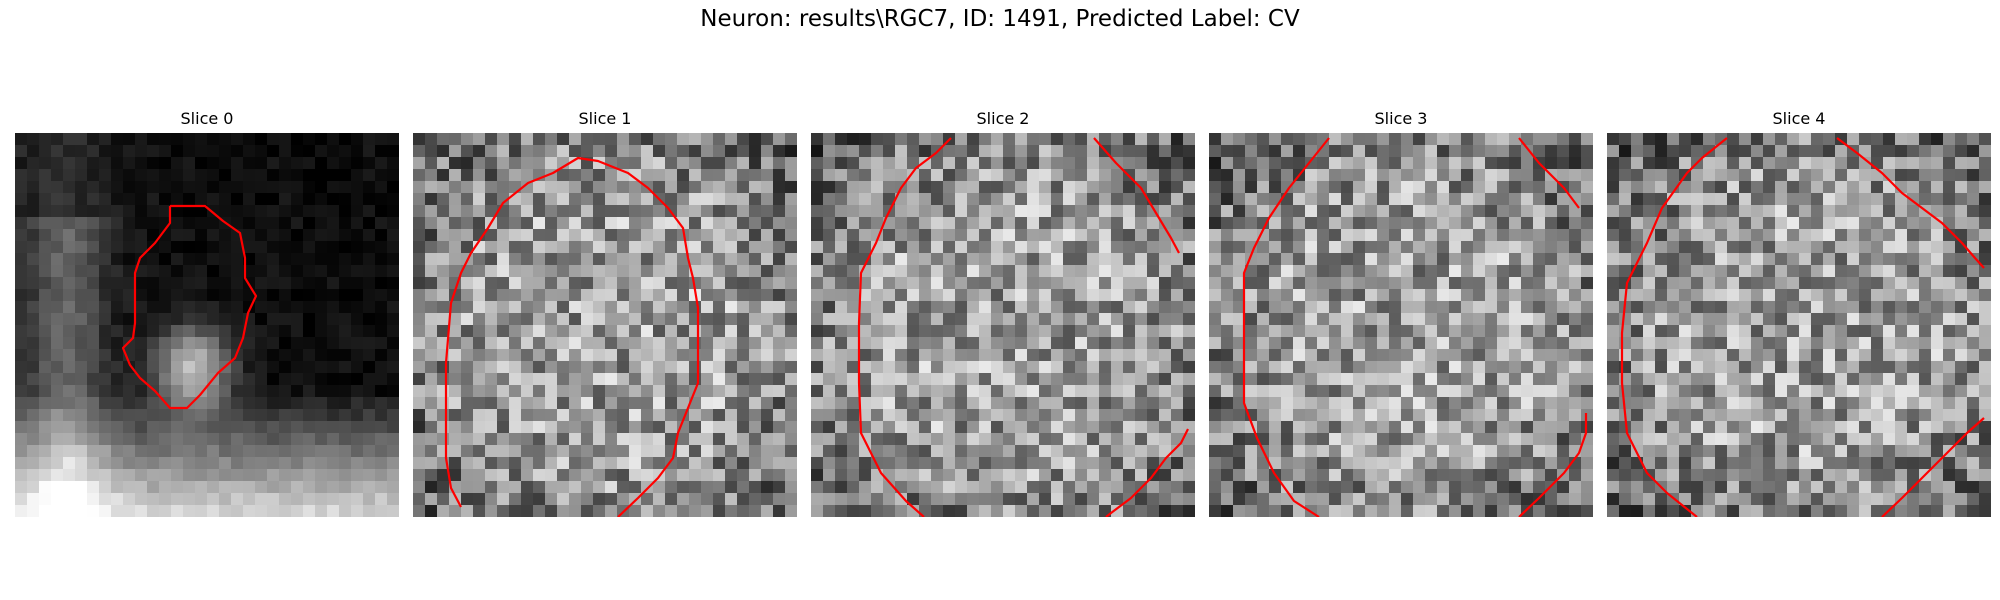  I want to click on slice-panel-1: Slice 1, so click(605, 312).